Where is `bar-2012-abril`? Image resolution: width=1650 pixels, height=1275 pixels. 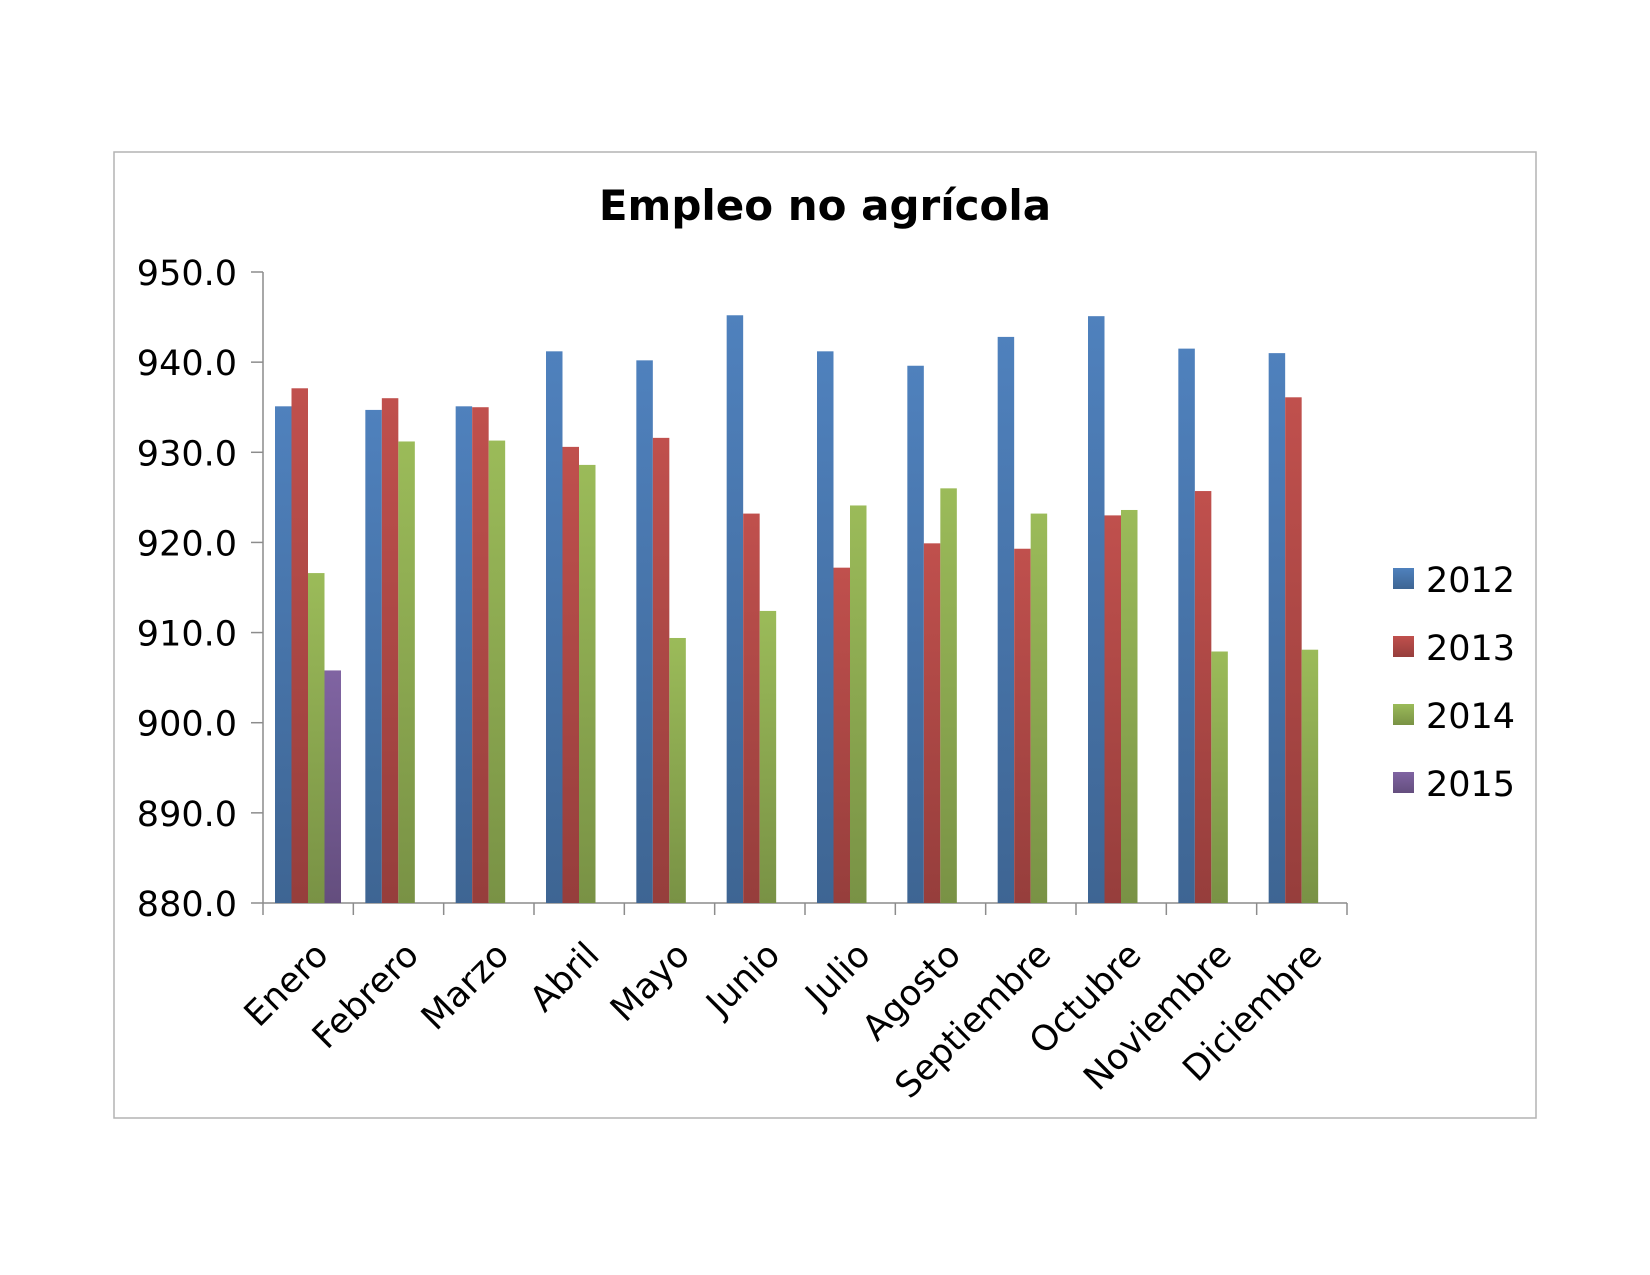
bar-2012-abril is located at coordinates (554, 627).